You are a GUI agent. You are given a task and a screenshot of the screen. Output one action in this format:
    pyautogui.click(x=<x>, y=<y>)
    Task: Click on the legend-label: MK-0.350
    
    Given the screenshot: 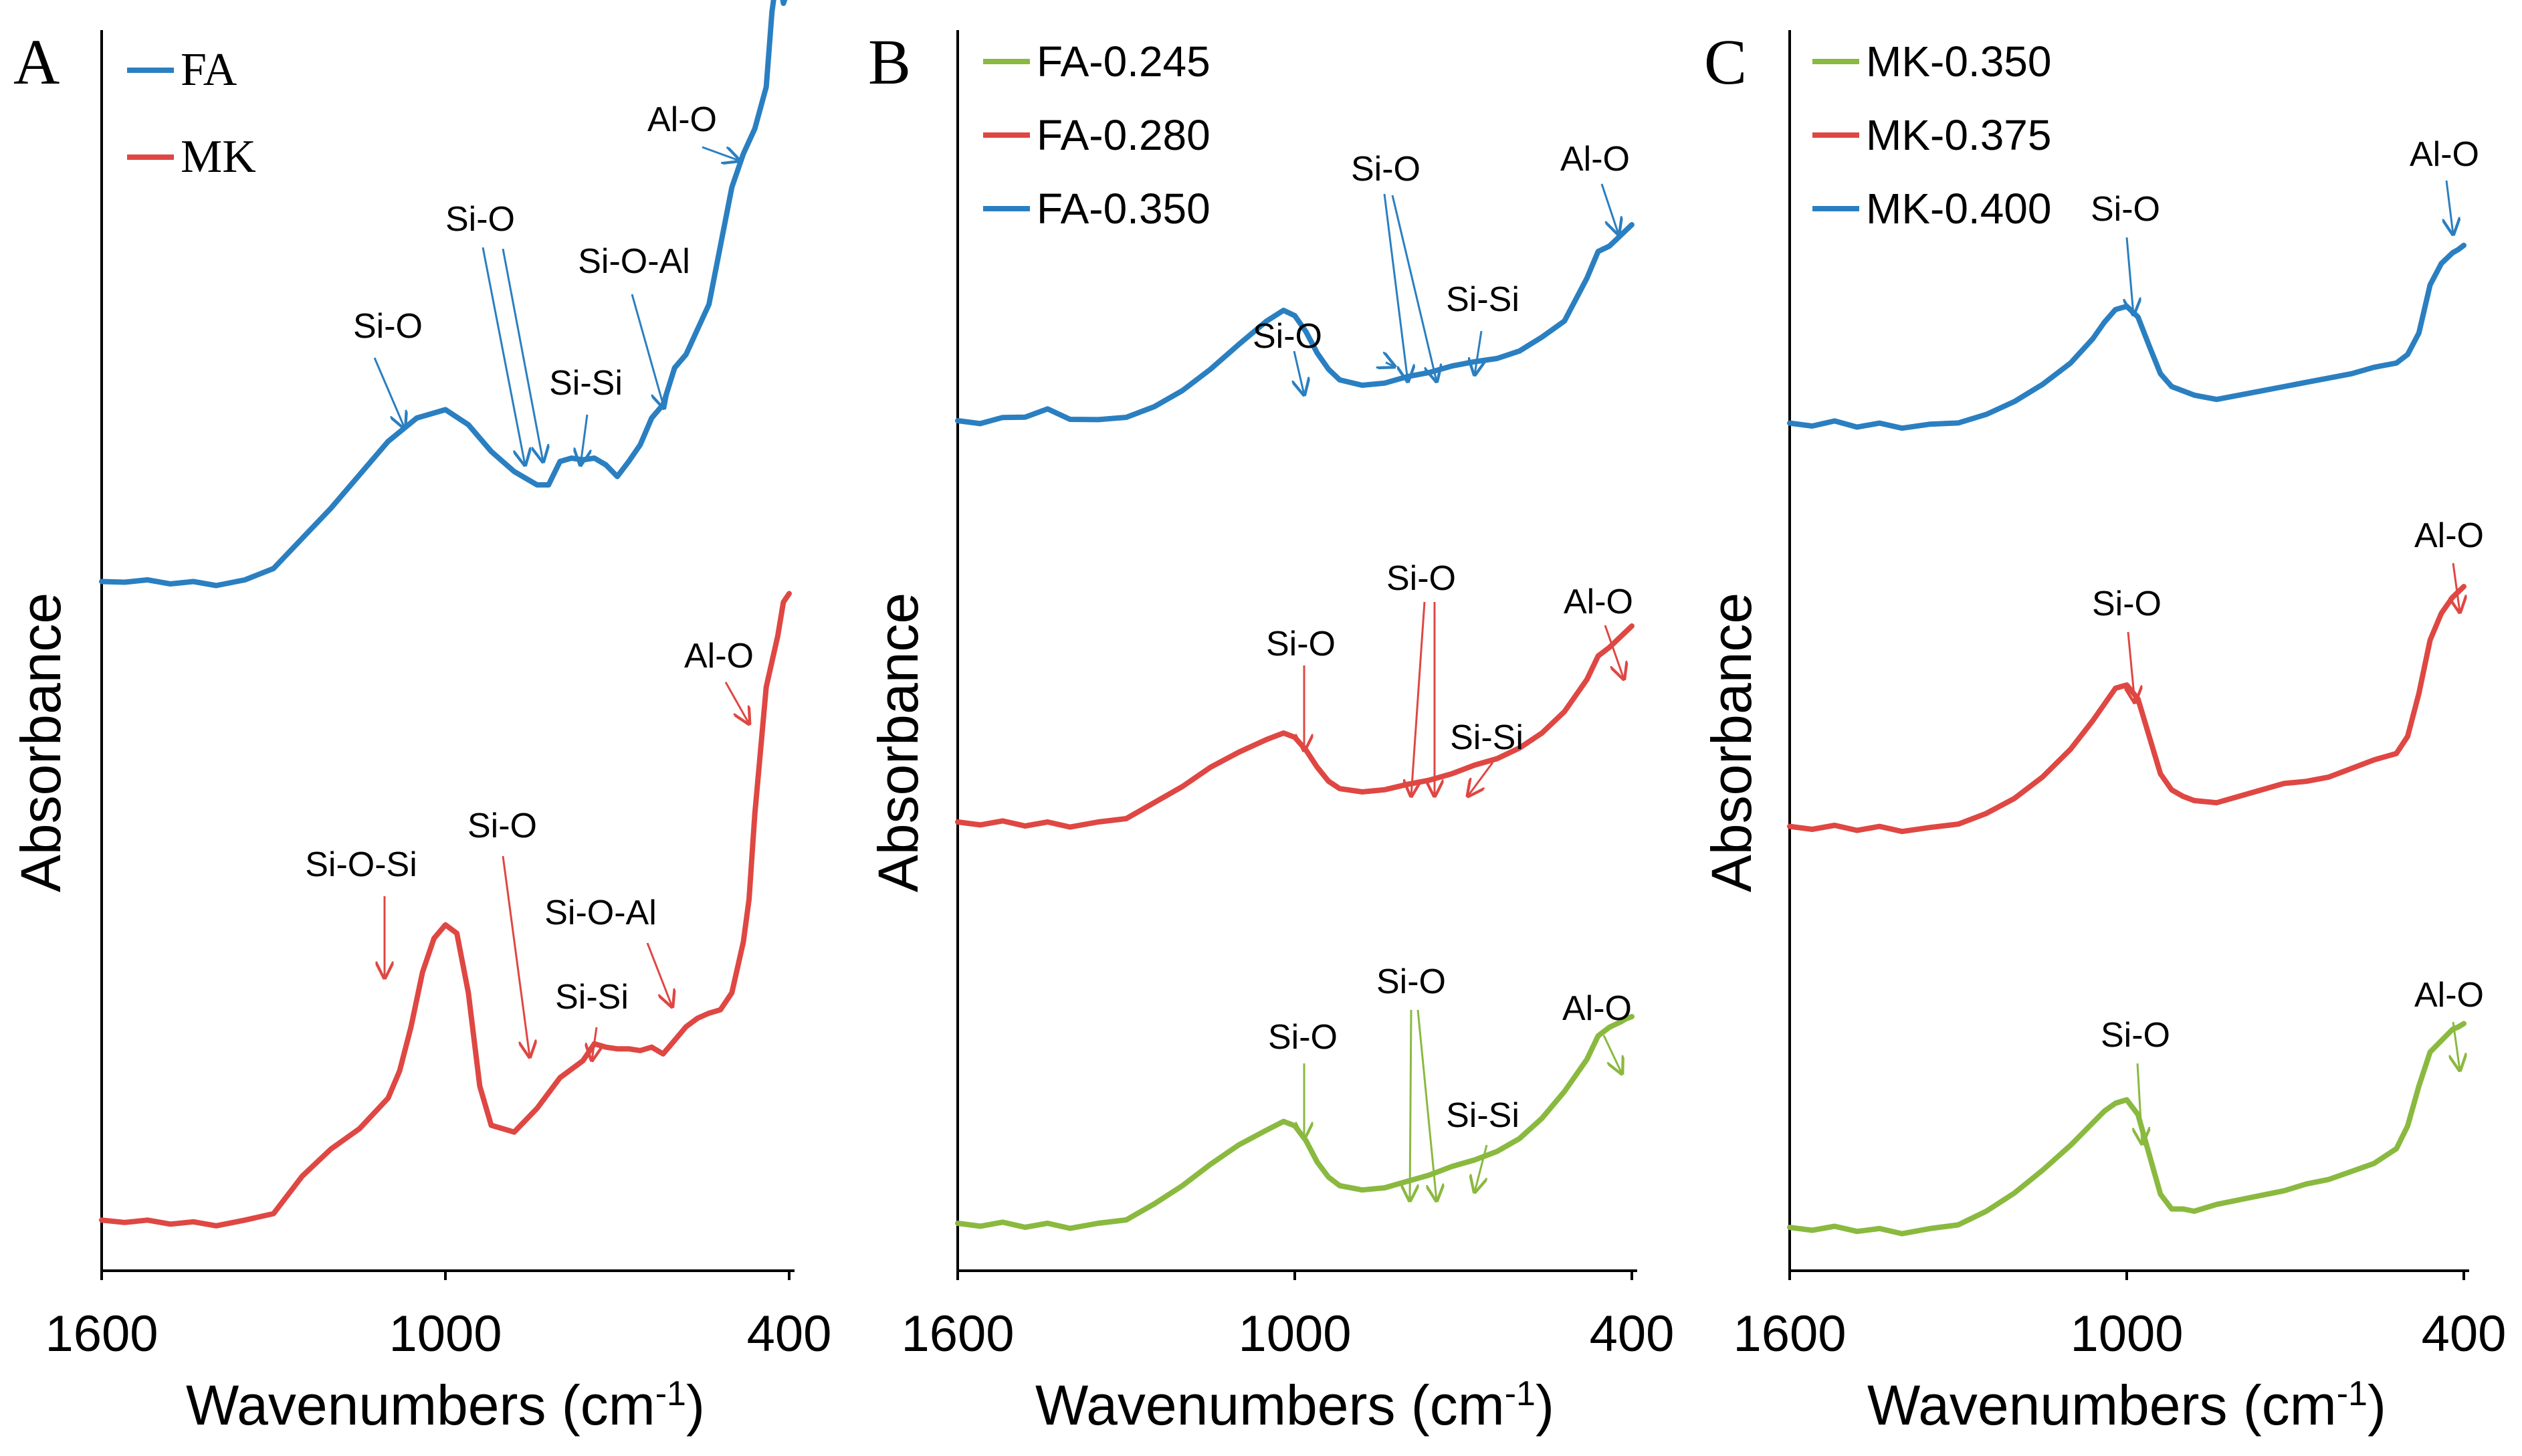 What is the action you would take?
    pyautogui.click(x=1958, y=61)
    